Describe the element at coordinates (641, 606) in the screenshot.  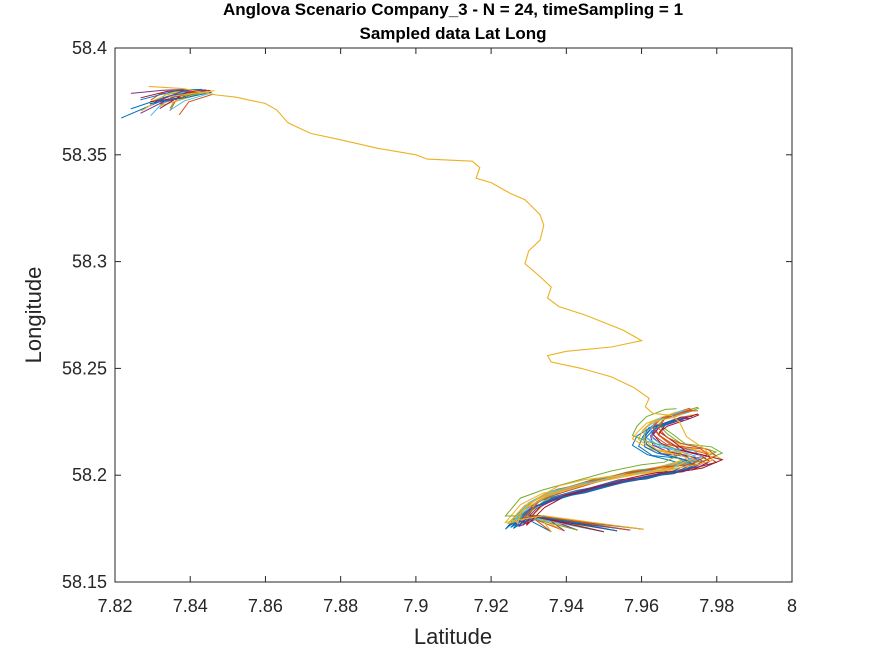
I see `x-tick-label: 7.96` at that location.